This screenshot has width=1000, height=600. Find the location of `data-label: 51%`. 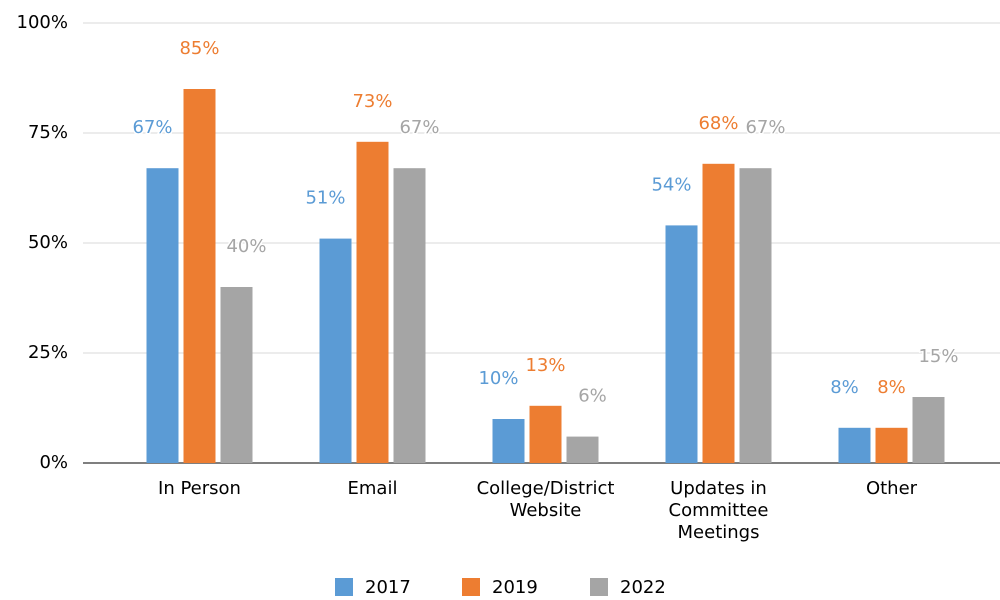

data-label: 51% is located at coordinates (325, 198).